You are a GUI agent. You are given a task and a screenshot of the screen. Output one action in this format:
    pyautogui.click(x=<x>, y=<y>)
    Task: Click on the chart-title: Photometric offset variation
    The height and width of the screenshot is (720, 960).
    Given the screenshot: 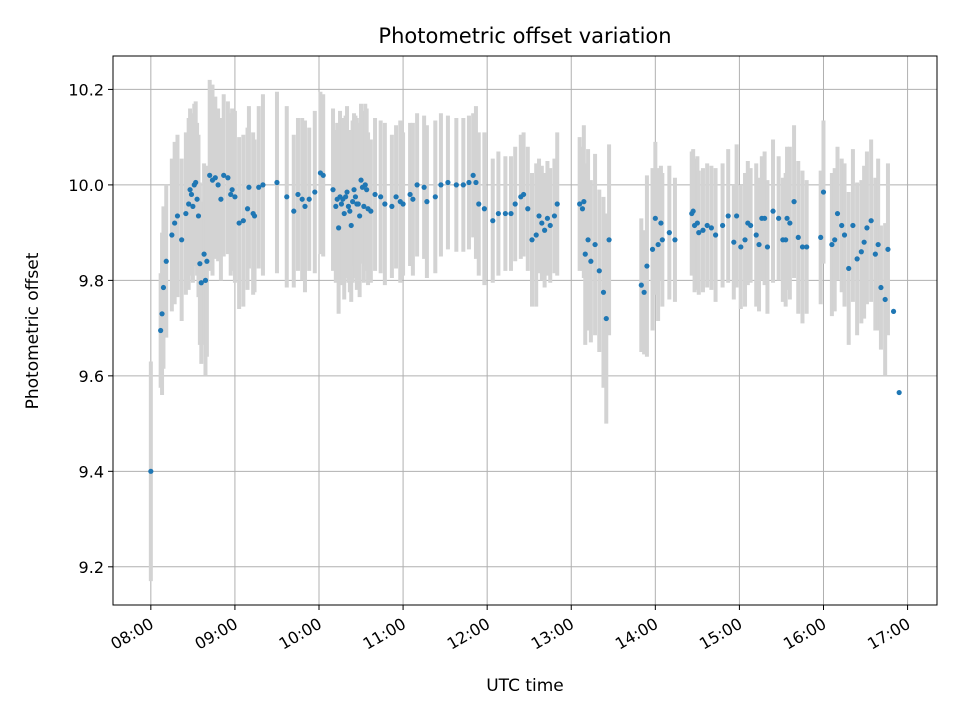 What is the action you would take?
    pyautogui.click(x=524, y=36)
    